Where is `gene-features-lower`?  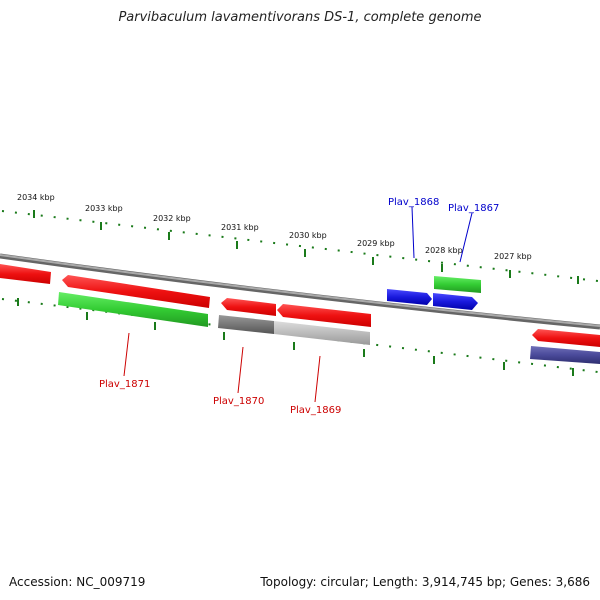 gene-features-lower is located at coordinates (329, 328).